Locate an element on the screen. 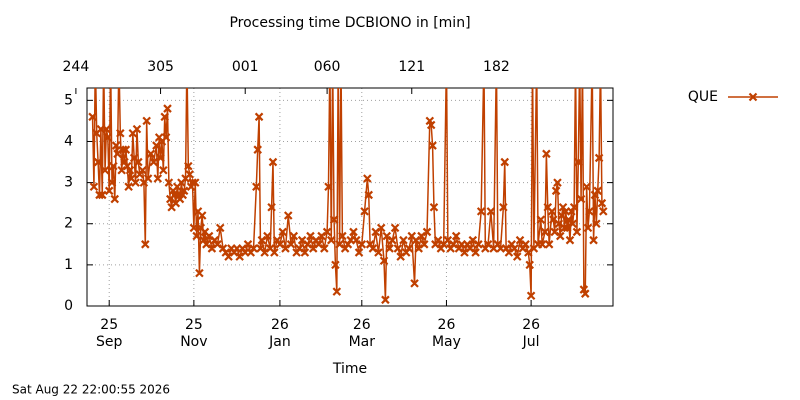 This screenshot has height=400, width=800. x2-tick-label: 060 is located at coordinates (327, 67).